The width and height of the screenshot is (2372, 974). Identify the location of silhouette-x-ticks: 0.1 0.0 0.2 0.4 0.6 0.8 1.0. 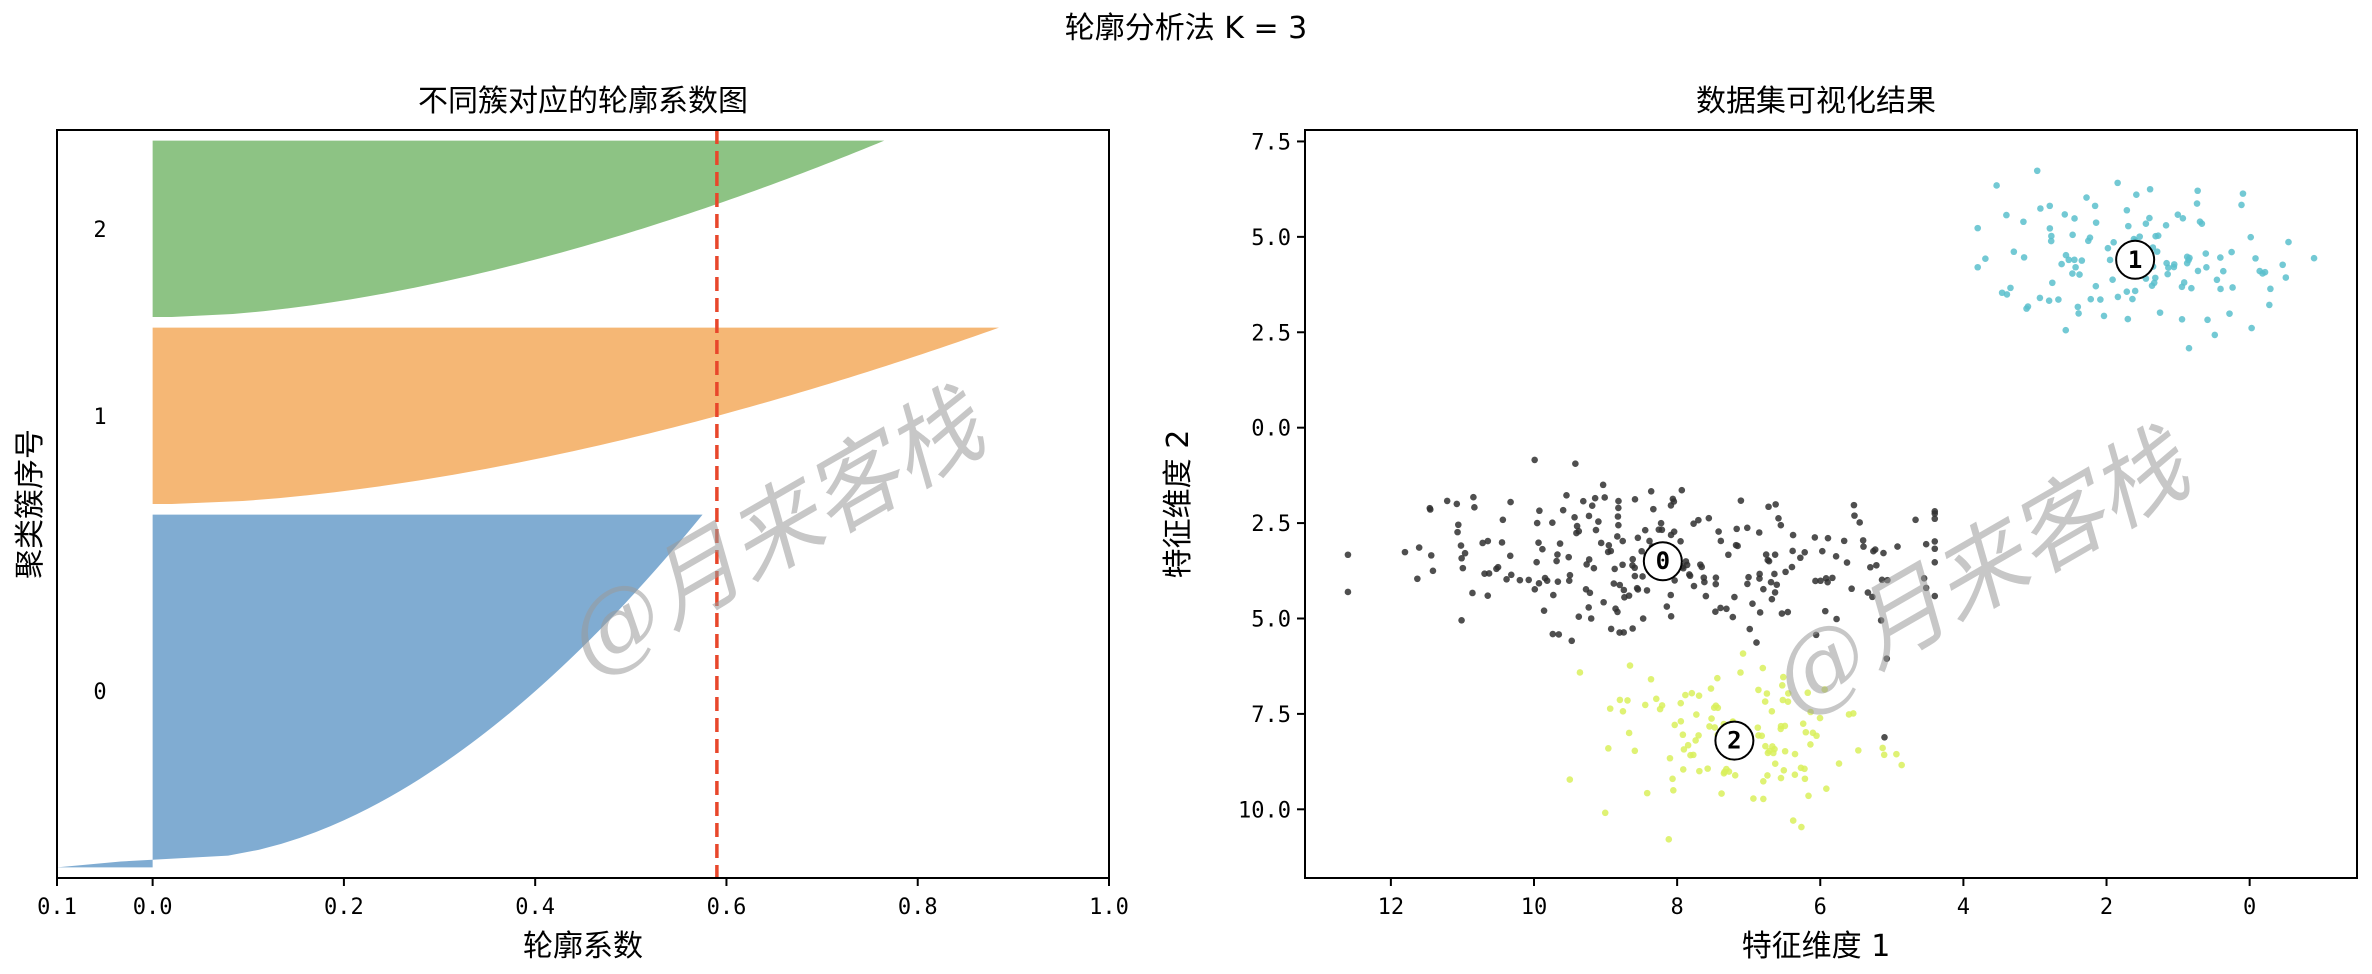
(583, 899).